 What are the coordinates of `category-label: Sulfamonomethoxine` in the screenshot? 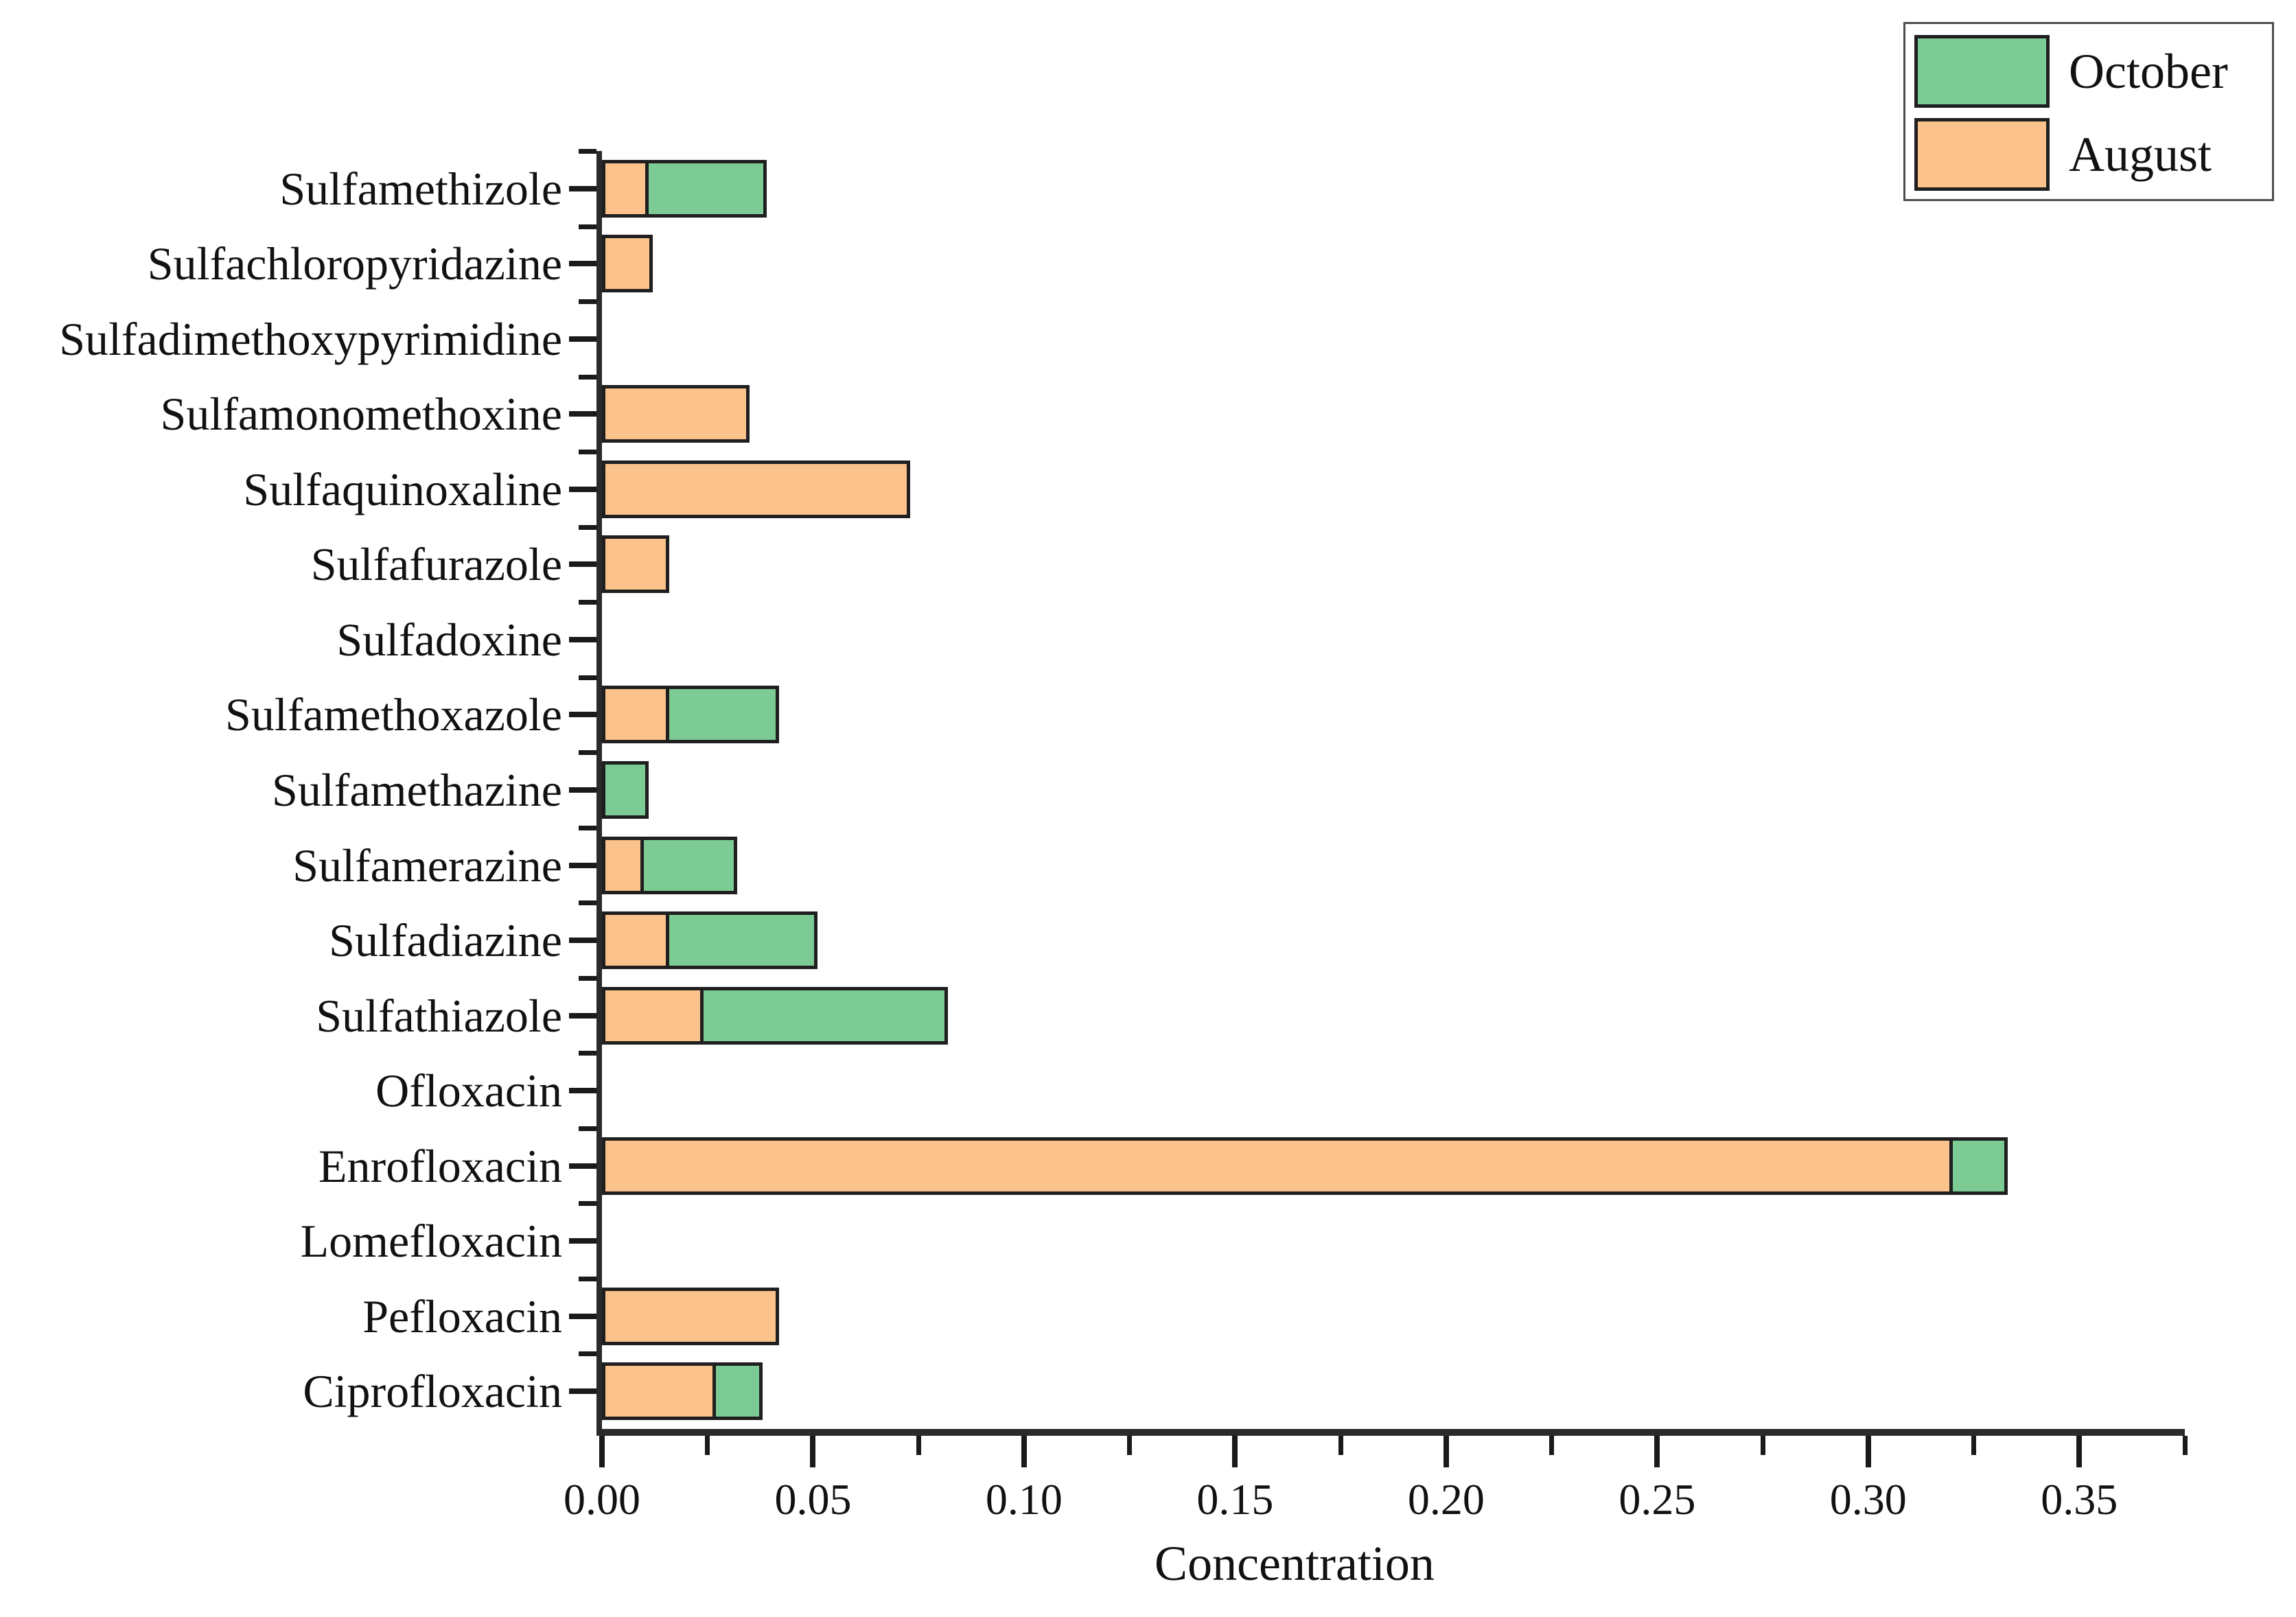 It's located at (361, 415).